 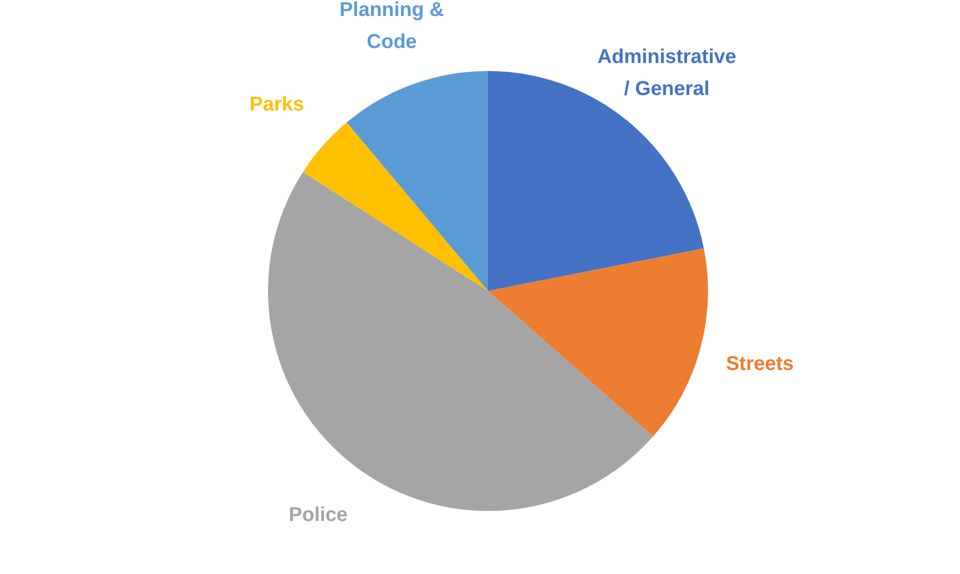 What do you see at coordinates (760, 363) in the screenshot?
I see `slice-label: Streets` at bounding box center [760, 363].